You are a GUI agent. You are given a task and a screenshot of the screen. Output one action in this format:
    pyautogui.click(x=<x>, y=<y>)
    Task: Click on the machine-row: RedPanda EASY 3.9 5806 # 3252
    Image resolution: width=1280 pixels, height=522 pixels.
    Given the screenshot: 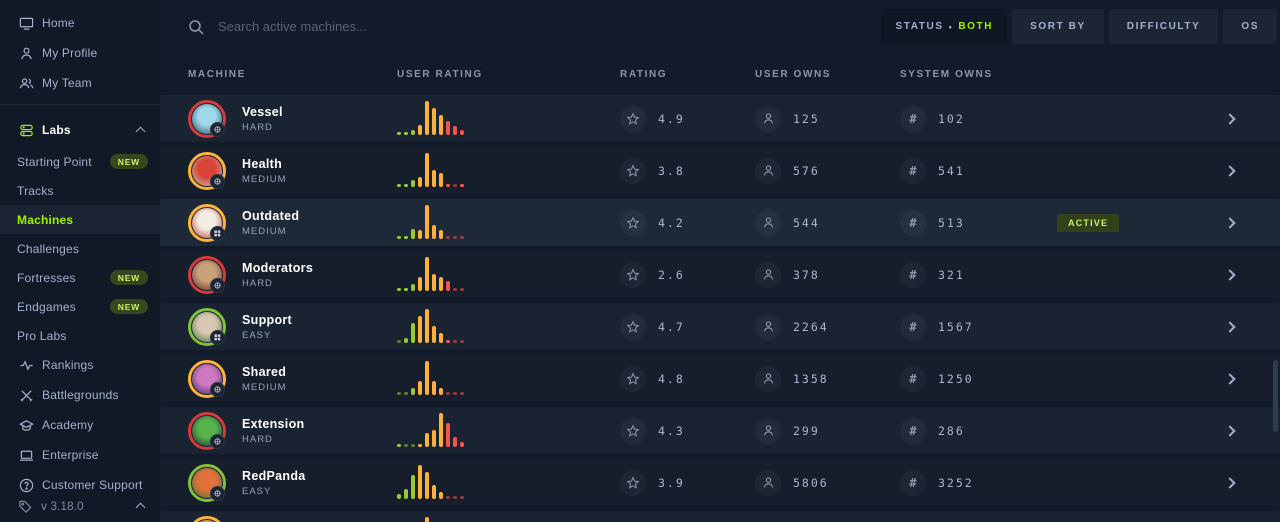 What is the action you would take?
    pyautogui.click(x=720, y=482)
    